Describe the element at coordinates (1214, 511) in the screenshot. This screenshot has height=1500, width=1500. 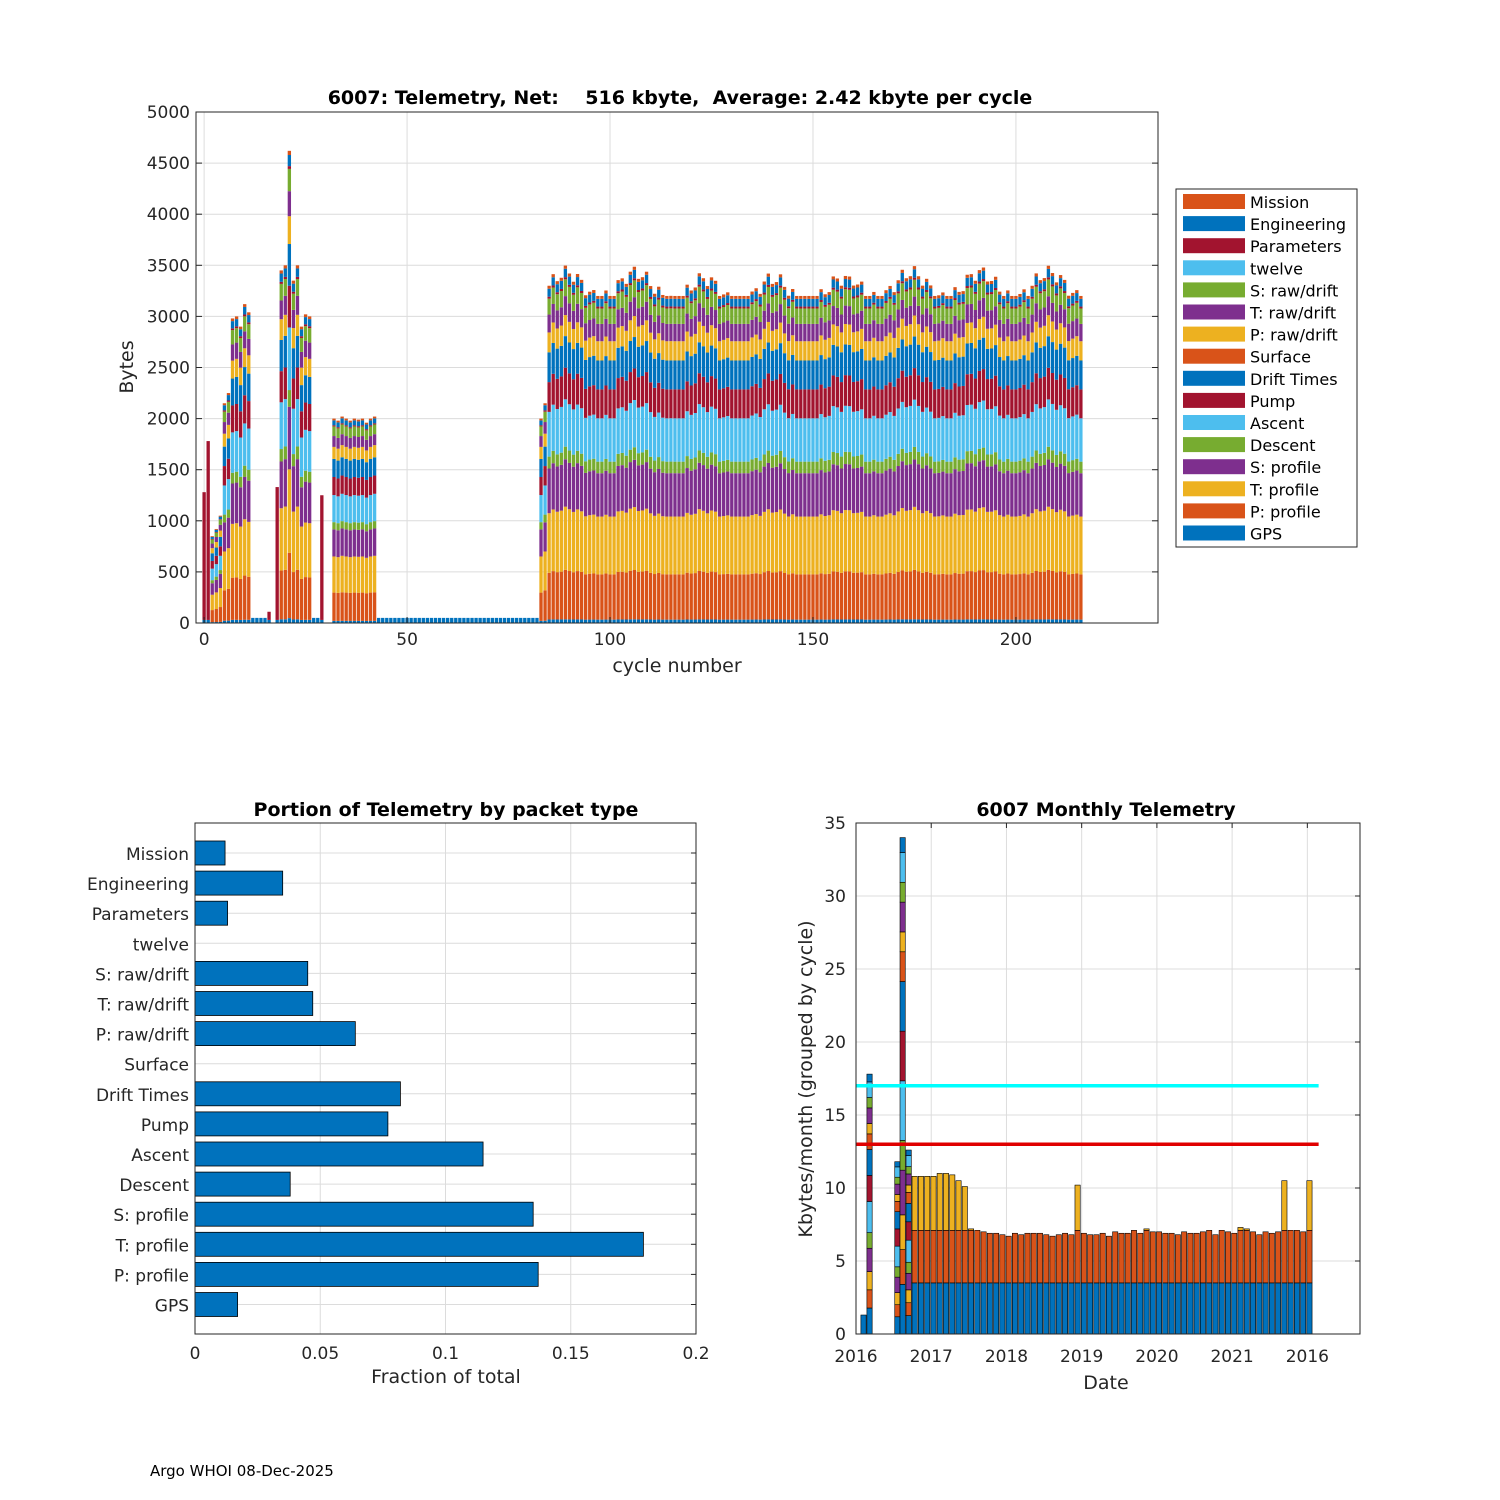
I see `legend-swatch` at that location.